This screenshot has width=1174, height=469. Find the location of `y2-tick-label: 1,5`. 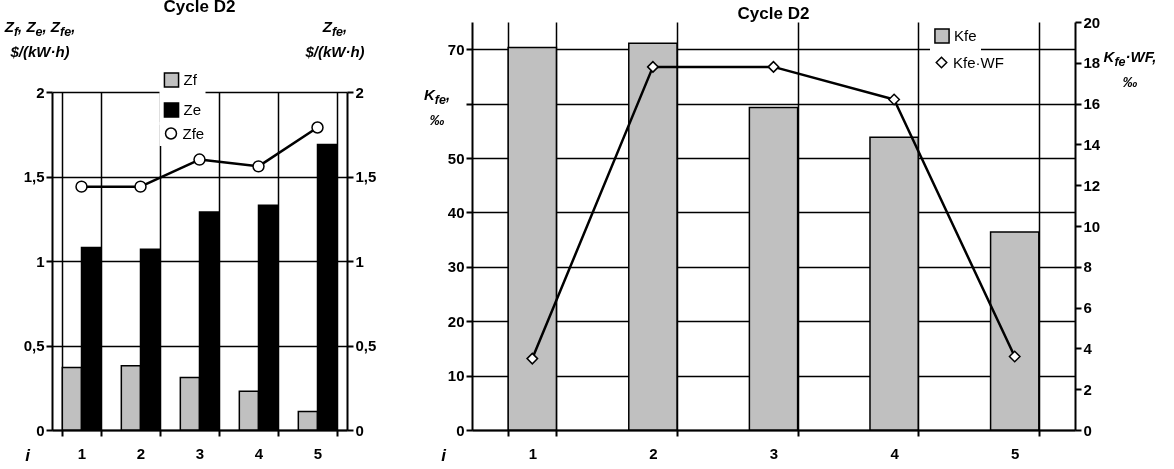

y2-tick-label: 1,5 is located at coordinates (366, 176).